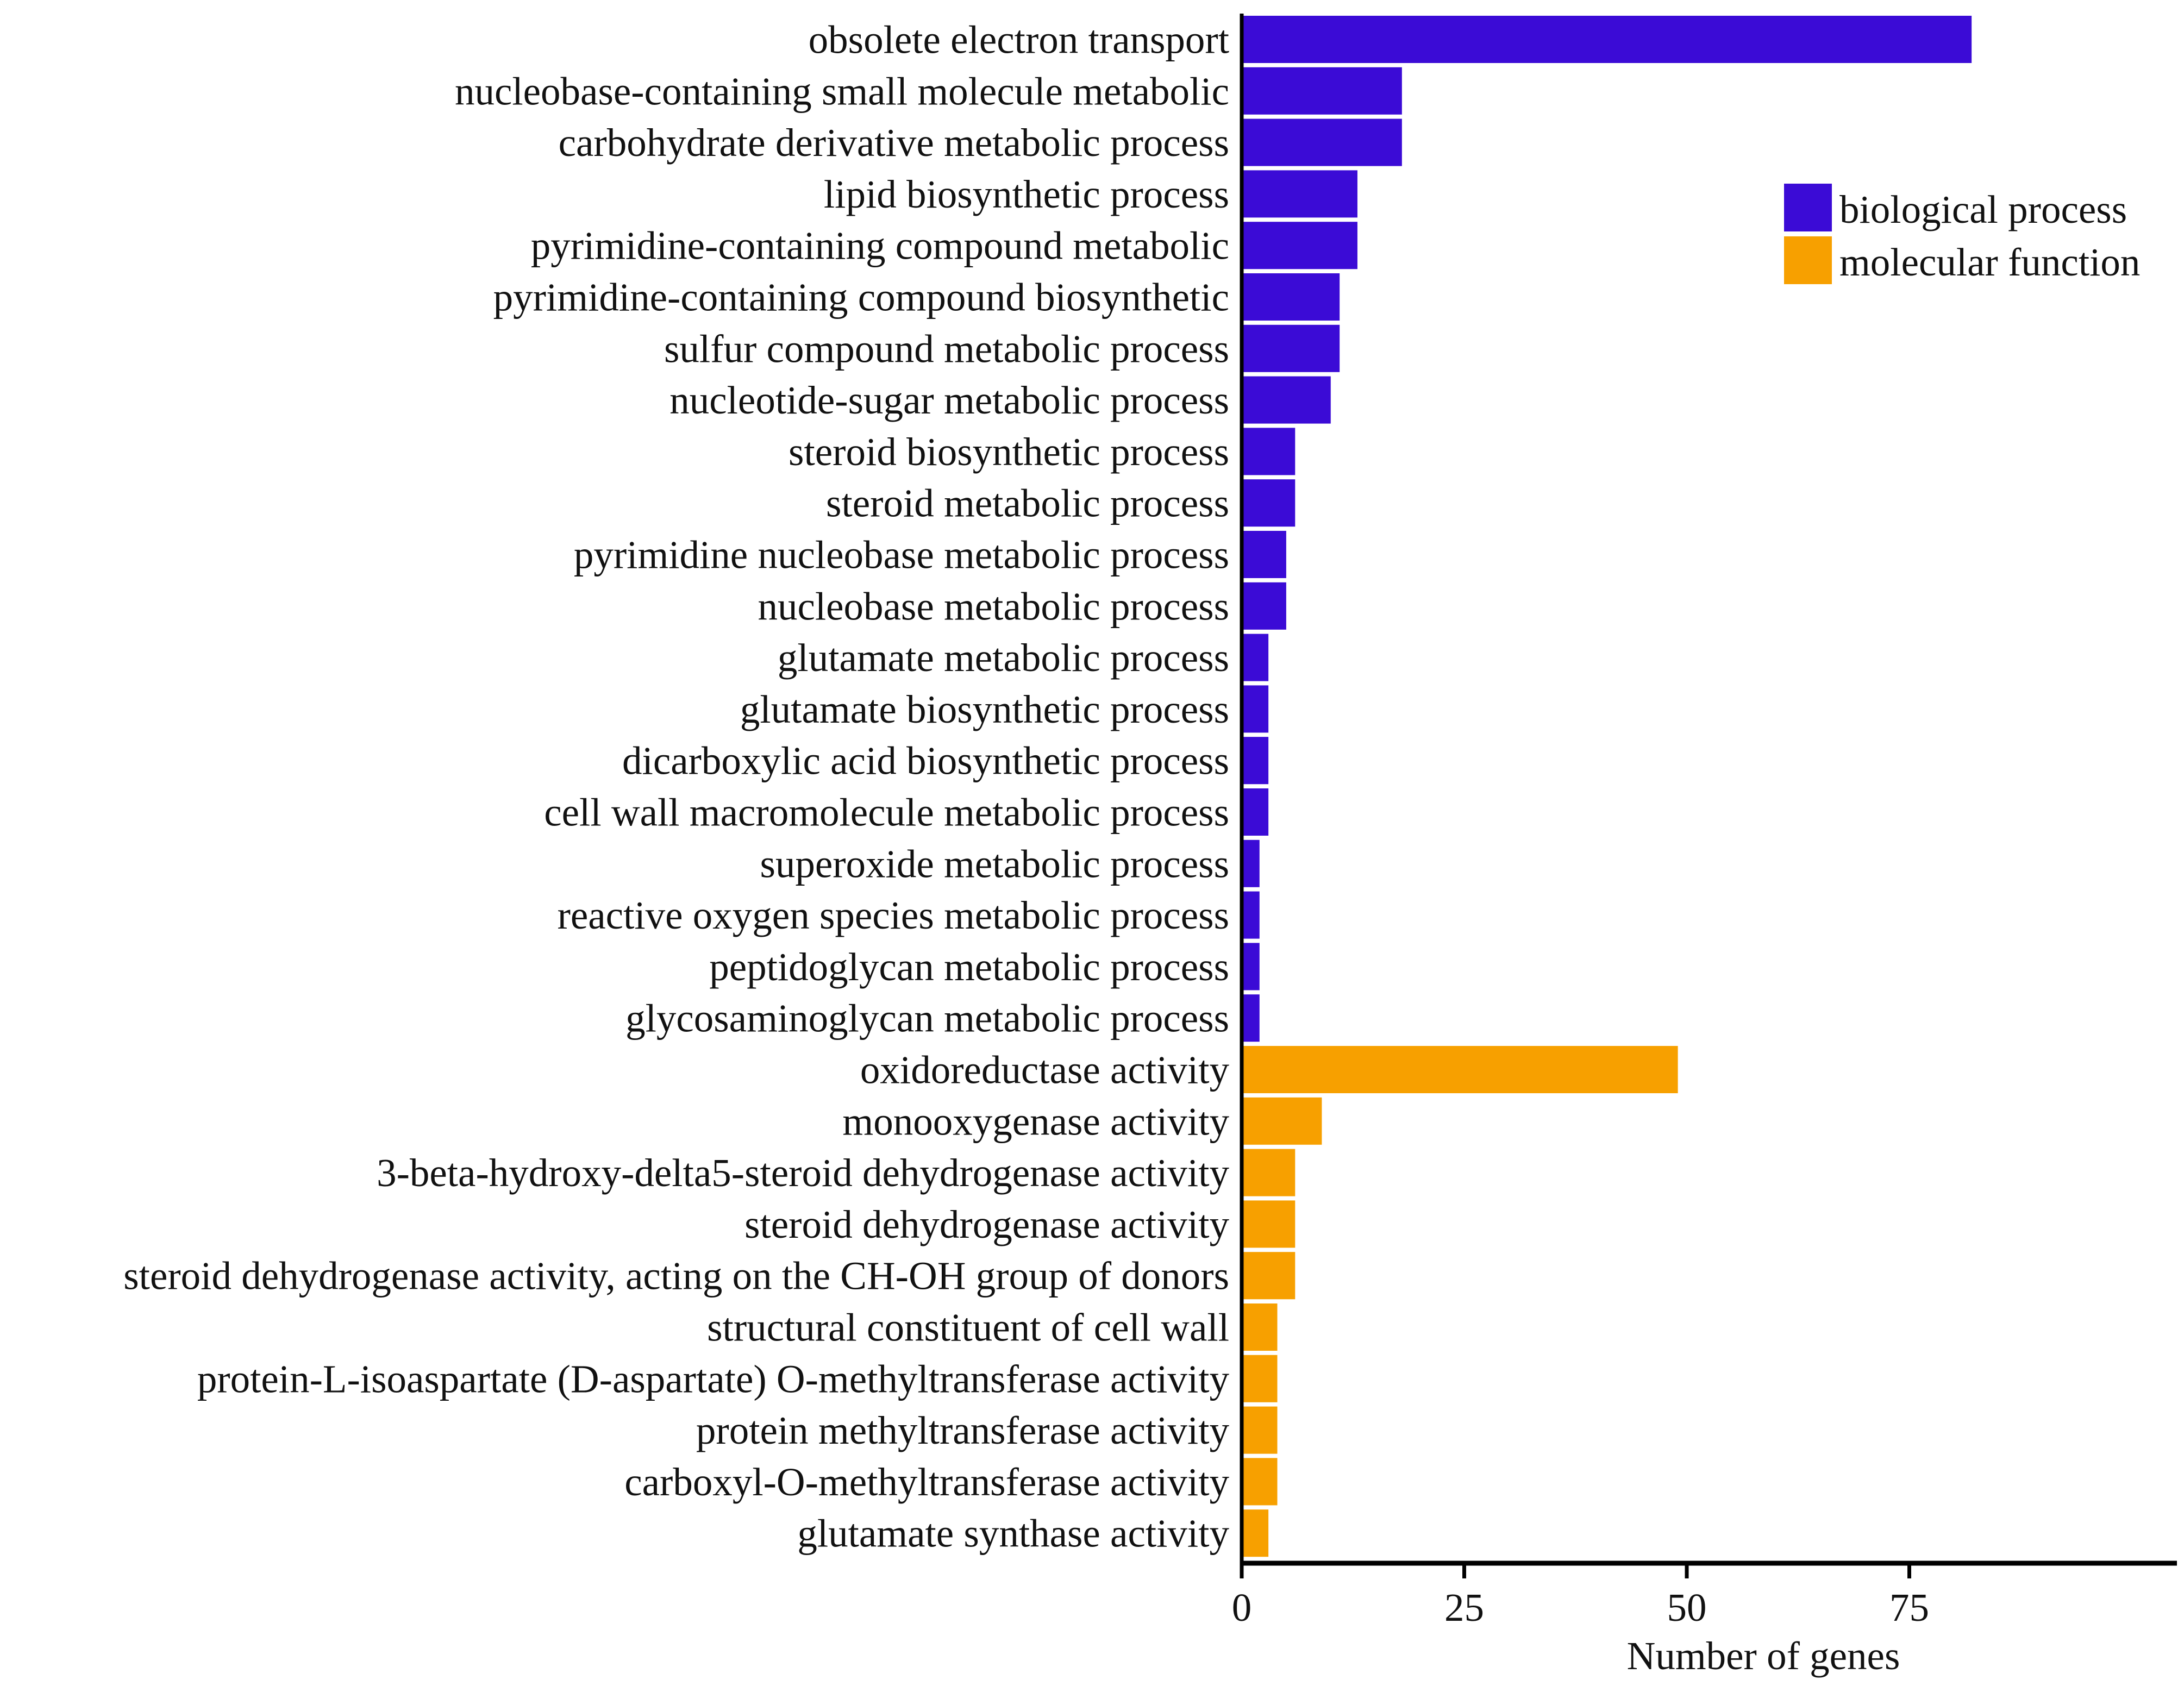  Describe the element at coordinates (901, 555) in the screenshot. I see `category-label: pyrimidine nucleobase metabolic process` at that location.